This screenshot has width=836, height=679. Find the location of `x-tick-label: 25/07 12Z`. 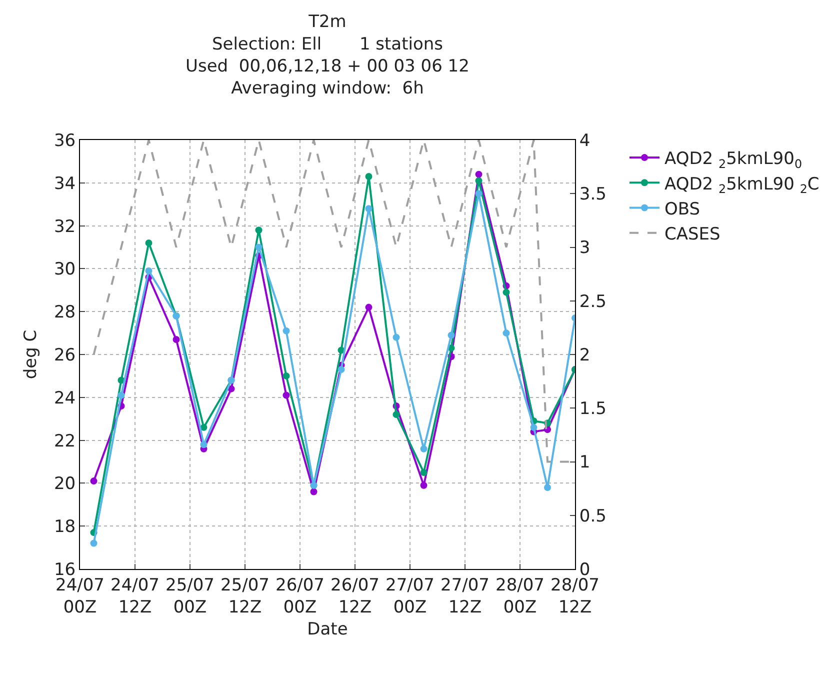

x-tick-label: 25/07 12Z is located at coordinates (245, 596).